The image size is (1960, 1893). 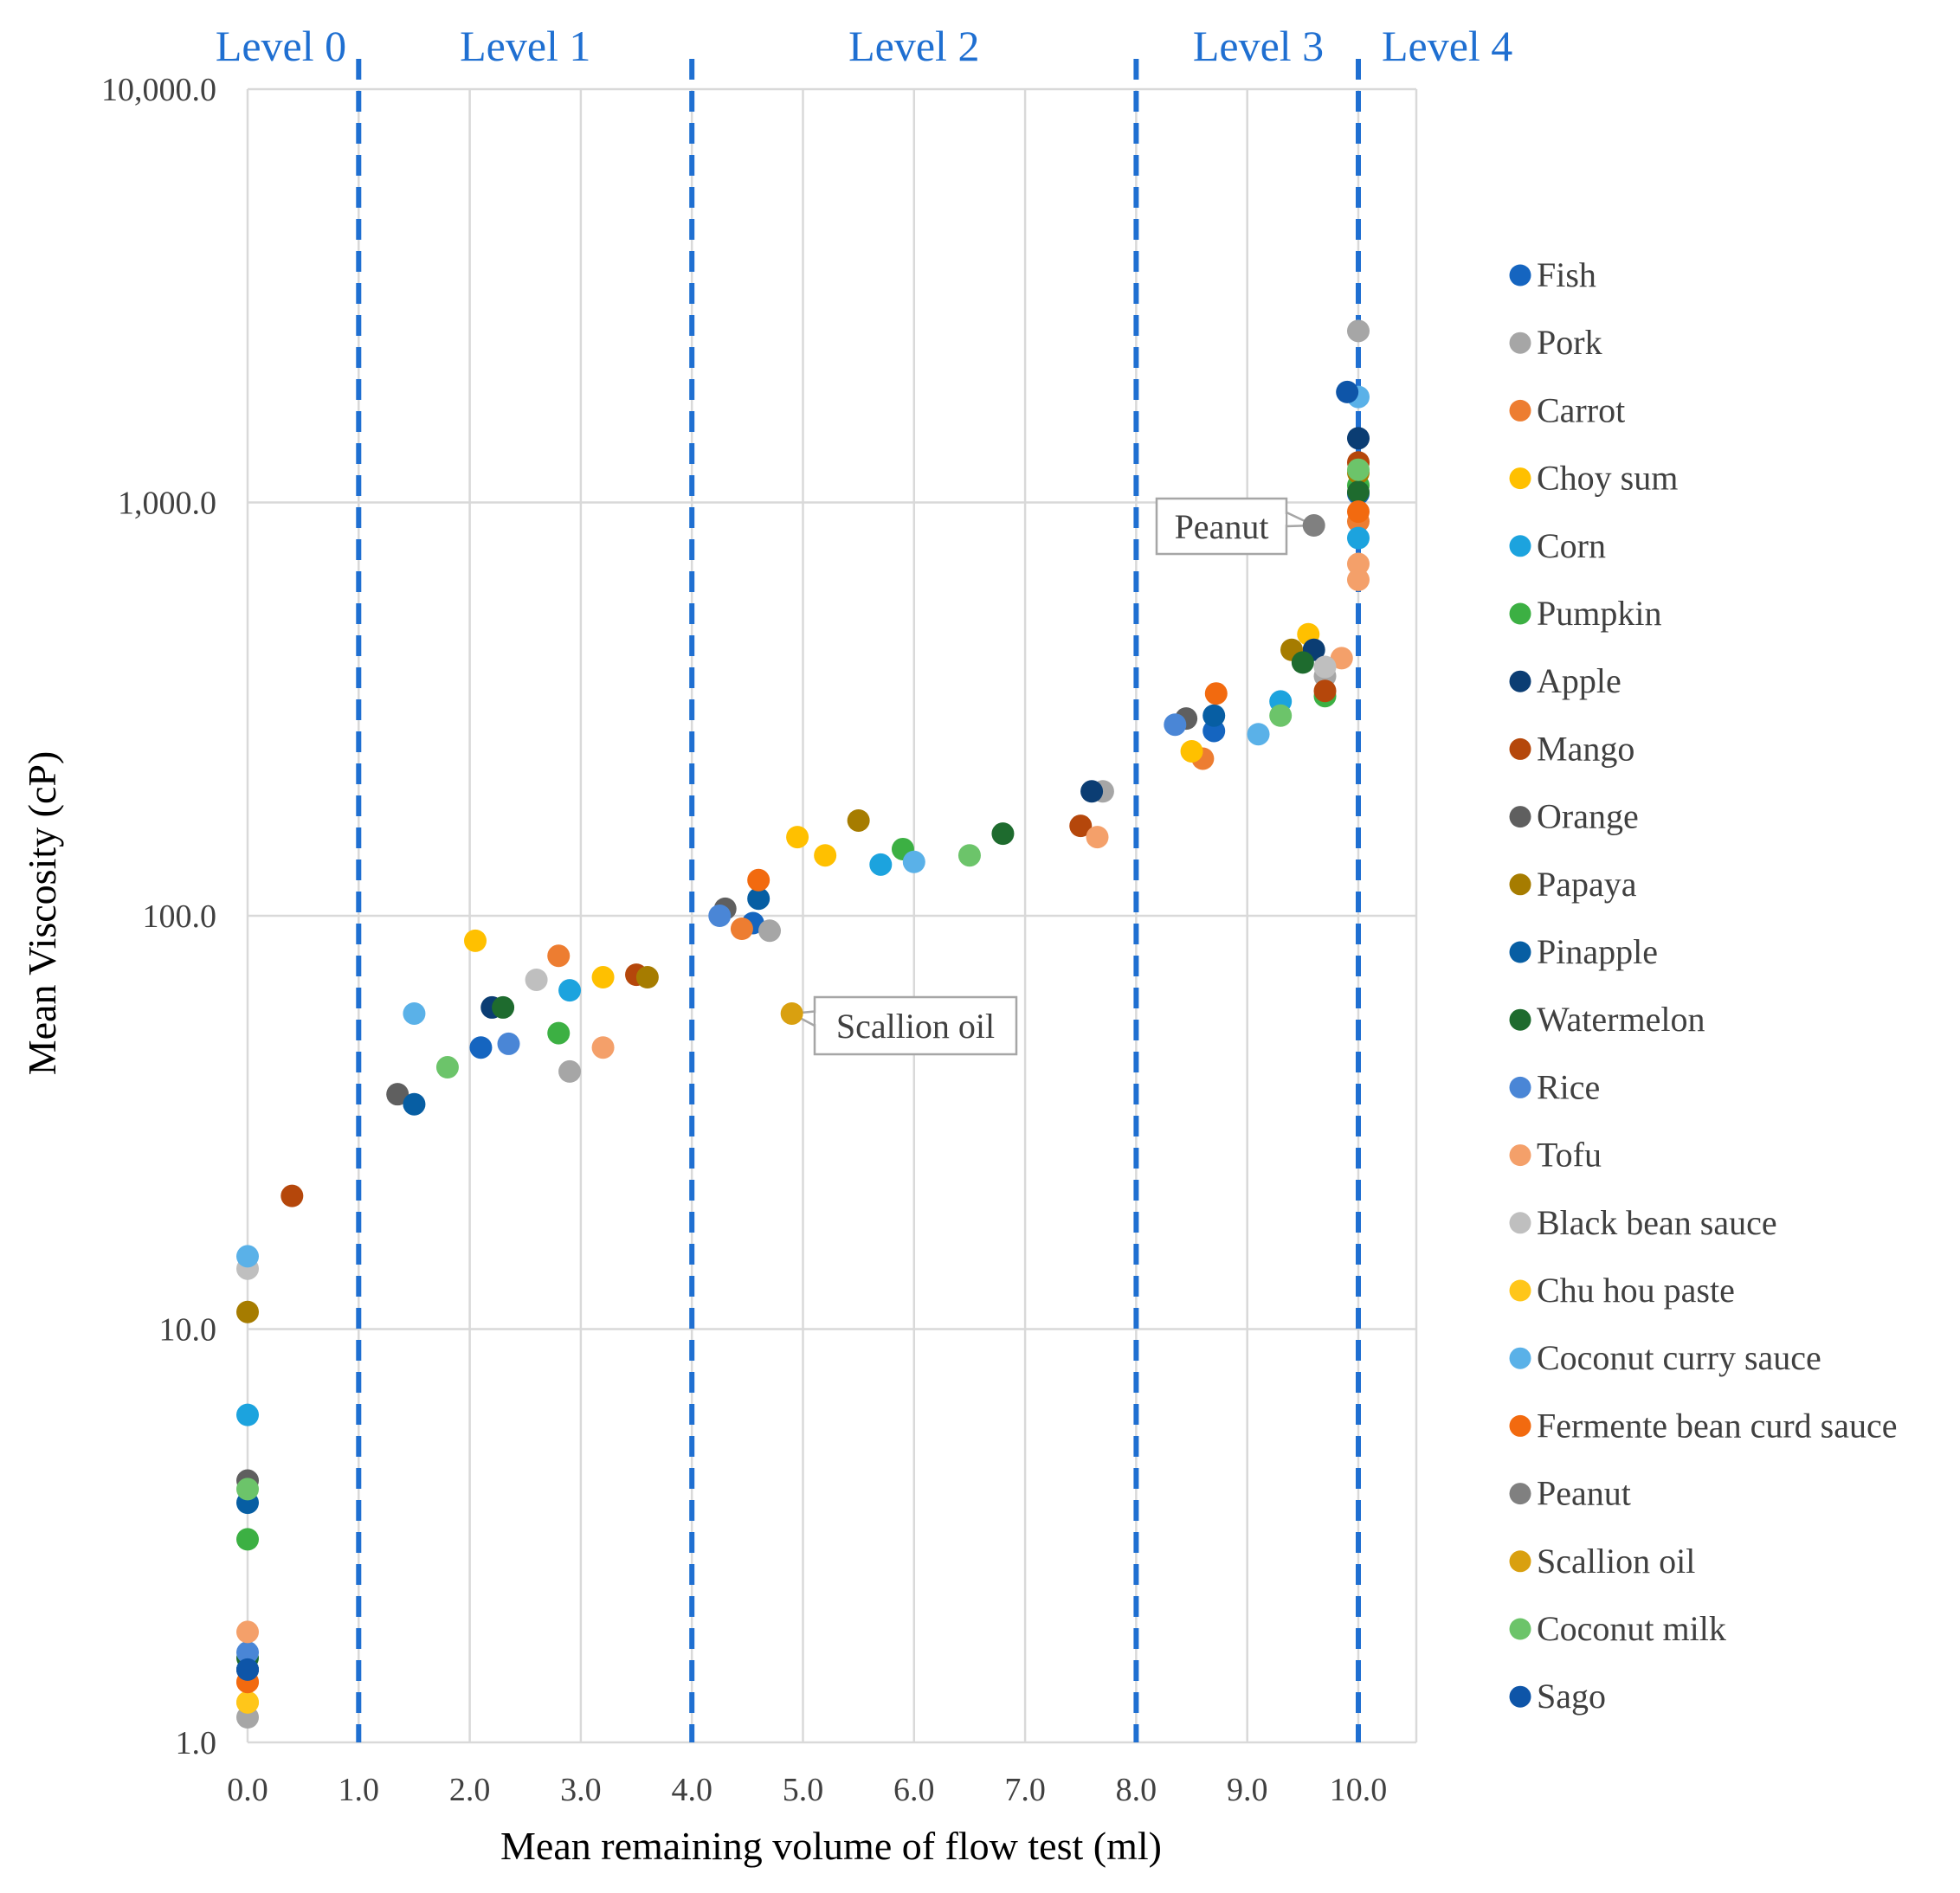 I want to click on y-tick-label: 10.0, so click(x=188, y=1331).